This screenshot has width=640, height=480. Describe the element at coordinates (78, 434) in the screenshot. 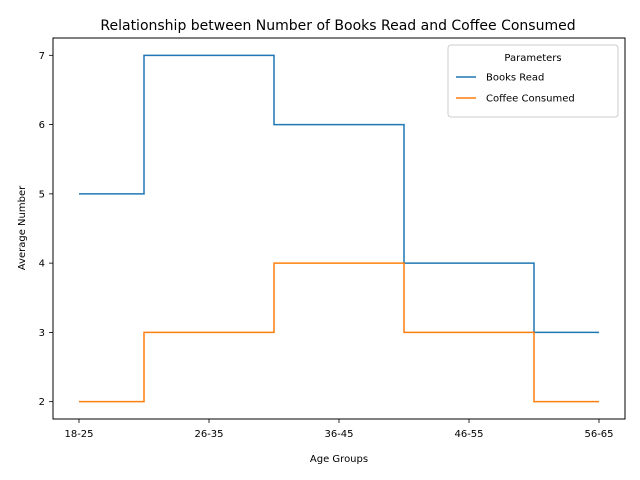

I see `x-tick-label: 18-25` at that location.